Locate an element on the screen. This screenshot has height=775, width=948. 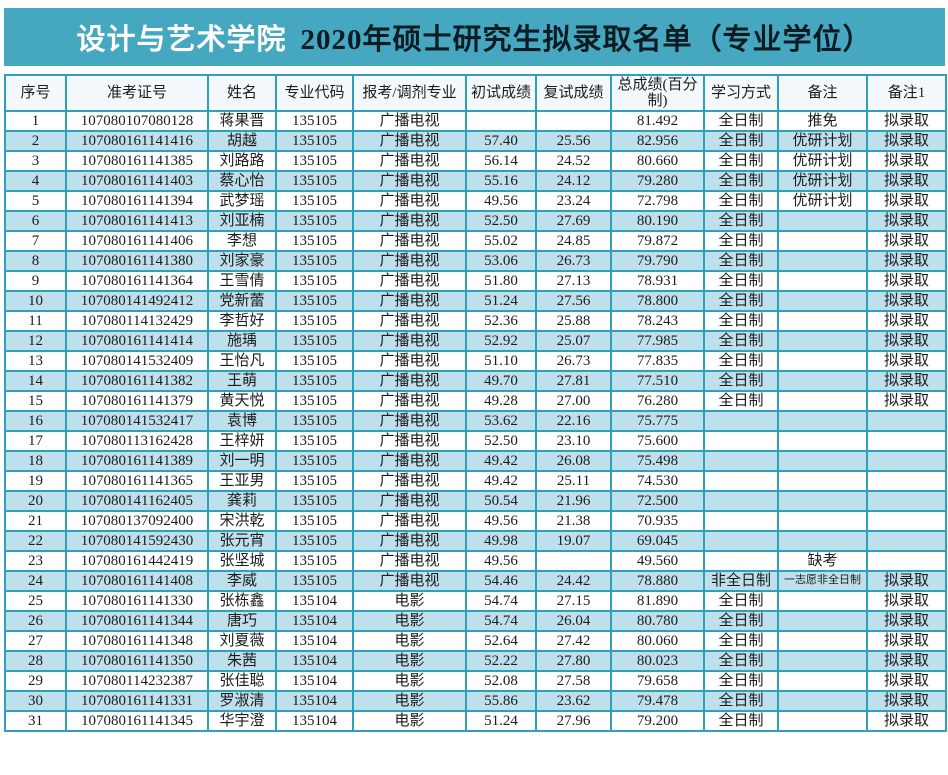
cell: 80.060 is located at coordinates (657, 641).